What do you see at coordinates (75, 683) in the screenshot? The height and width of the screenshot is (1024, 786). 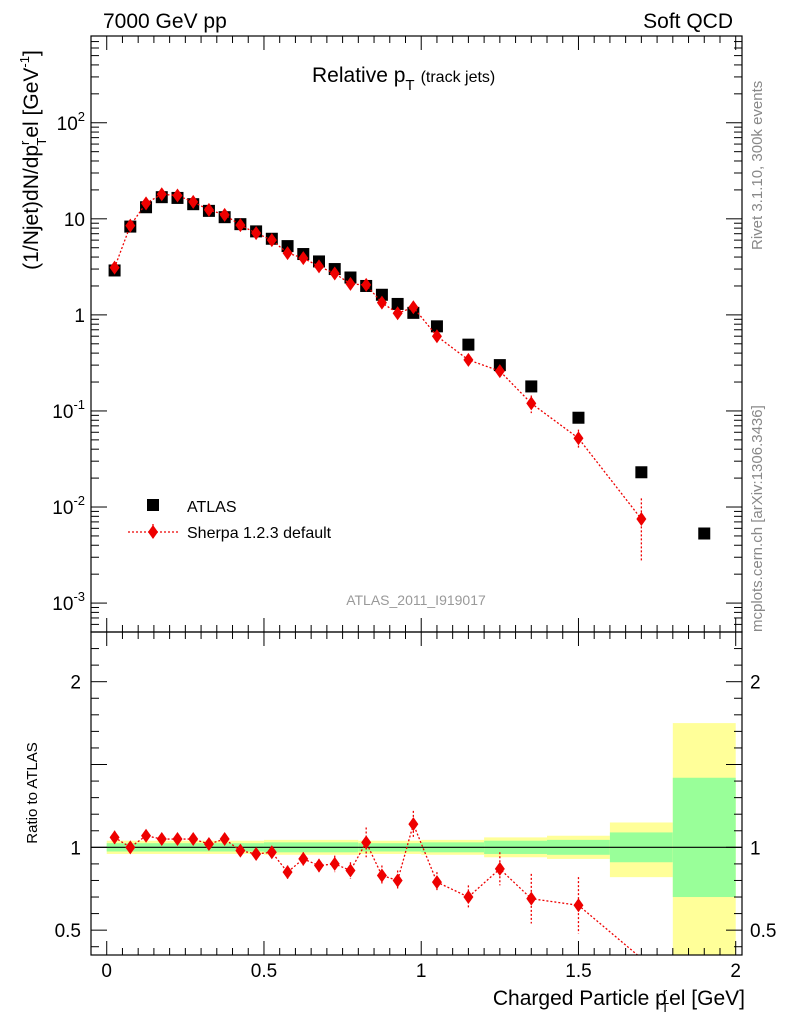 I see `ratio-y-tick-label-left: 2` at bounding box center [75, 683].